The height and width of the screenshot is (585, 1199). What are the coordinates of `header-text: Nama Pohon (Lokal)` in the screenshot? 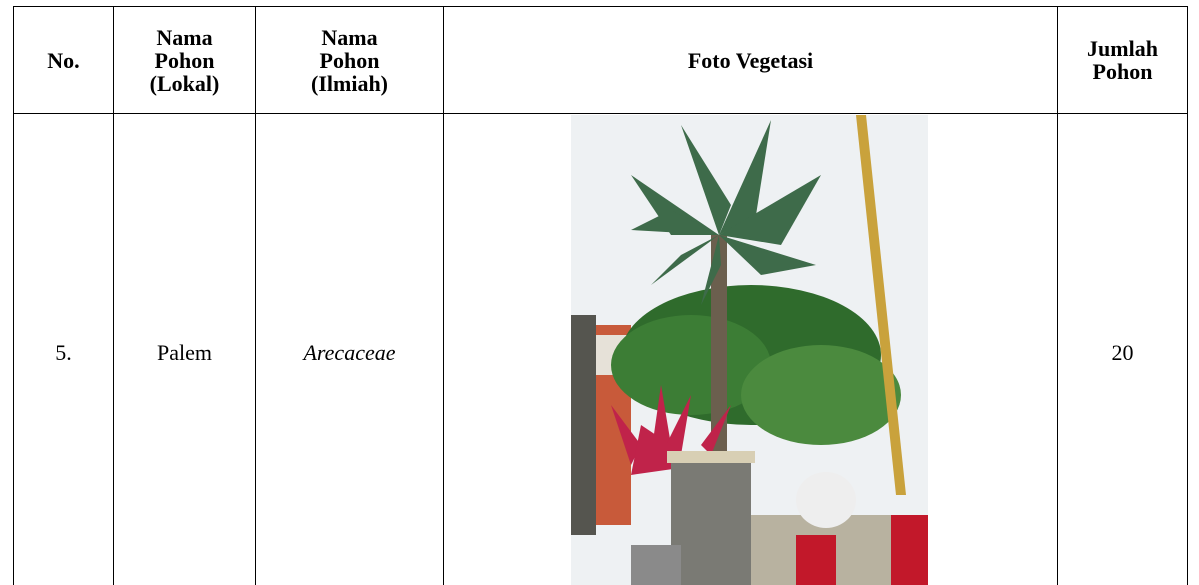 It's located at (184, 60).